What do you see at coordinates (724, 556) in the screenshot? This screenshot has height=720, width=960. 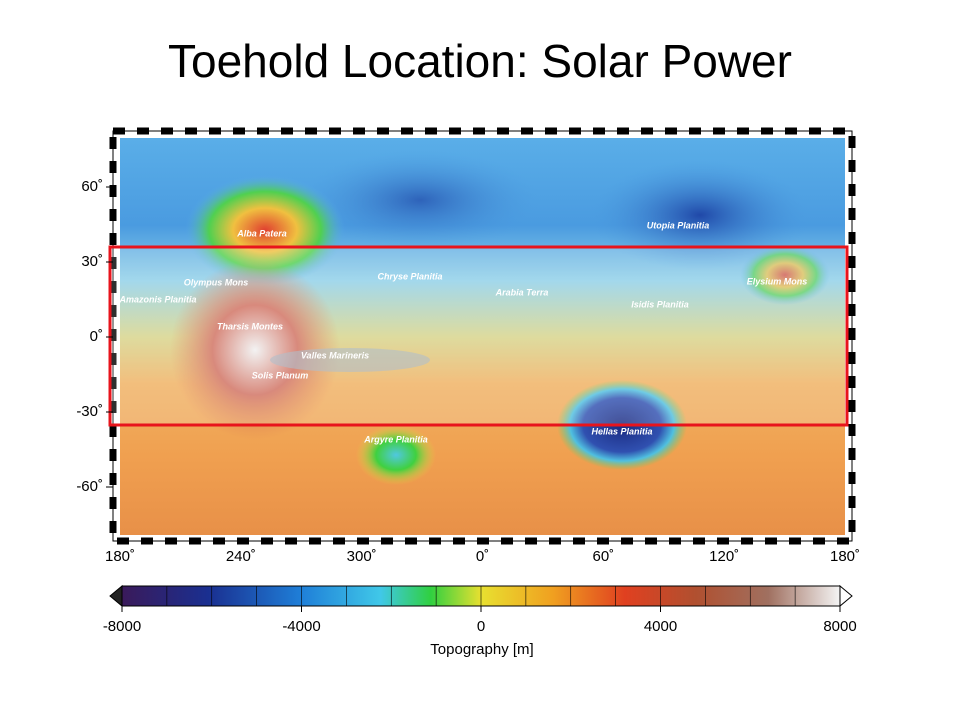 I see `lon-tick-label: 120˚` at bounding box center [724, 556].